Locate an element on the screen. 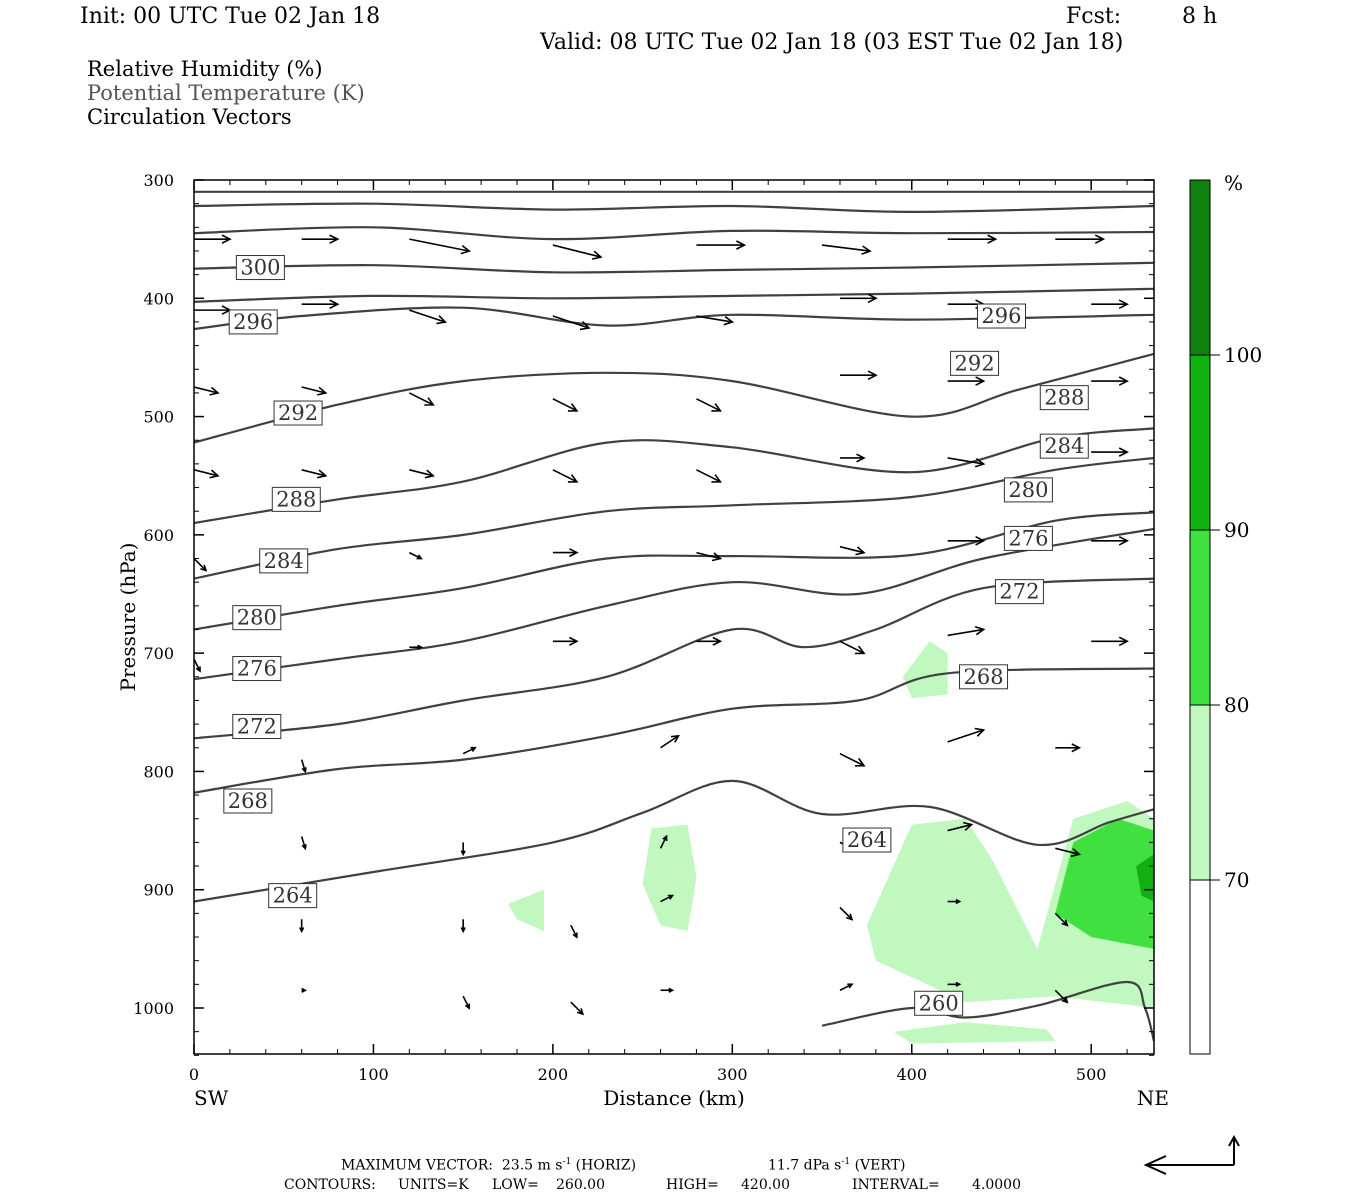  reference-vector-icon is located at coordinates (1191, 1154).